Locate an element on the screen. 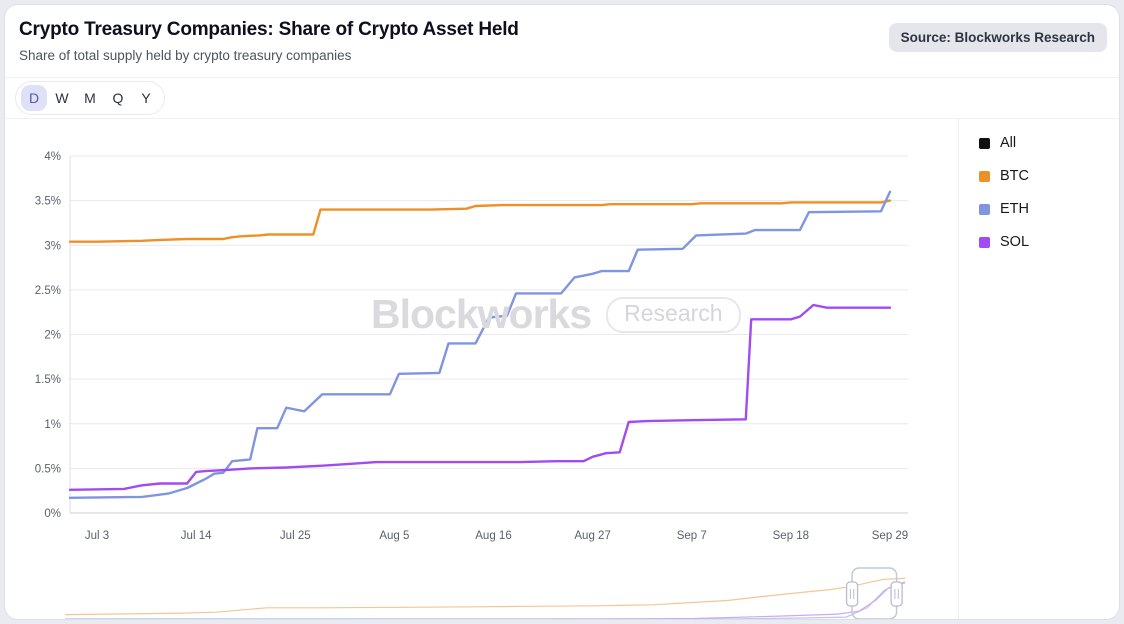 This screenshot has height=624, width=1124. navigator-series-btc-mini is located at coordinates (485, 596).